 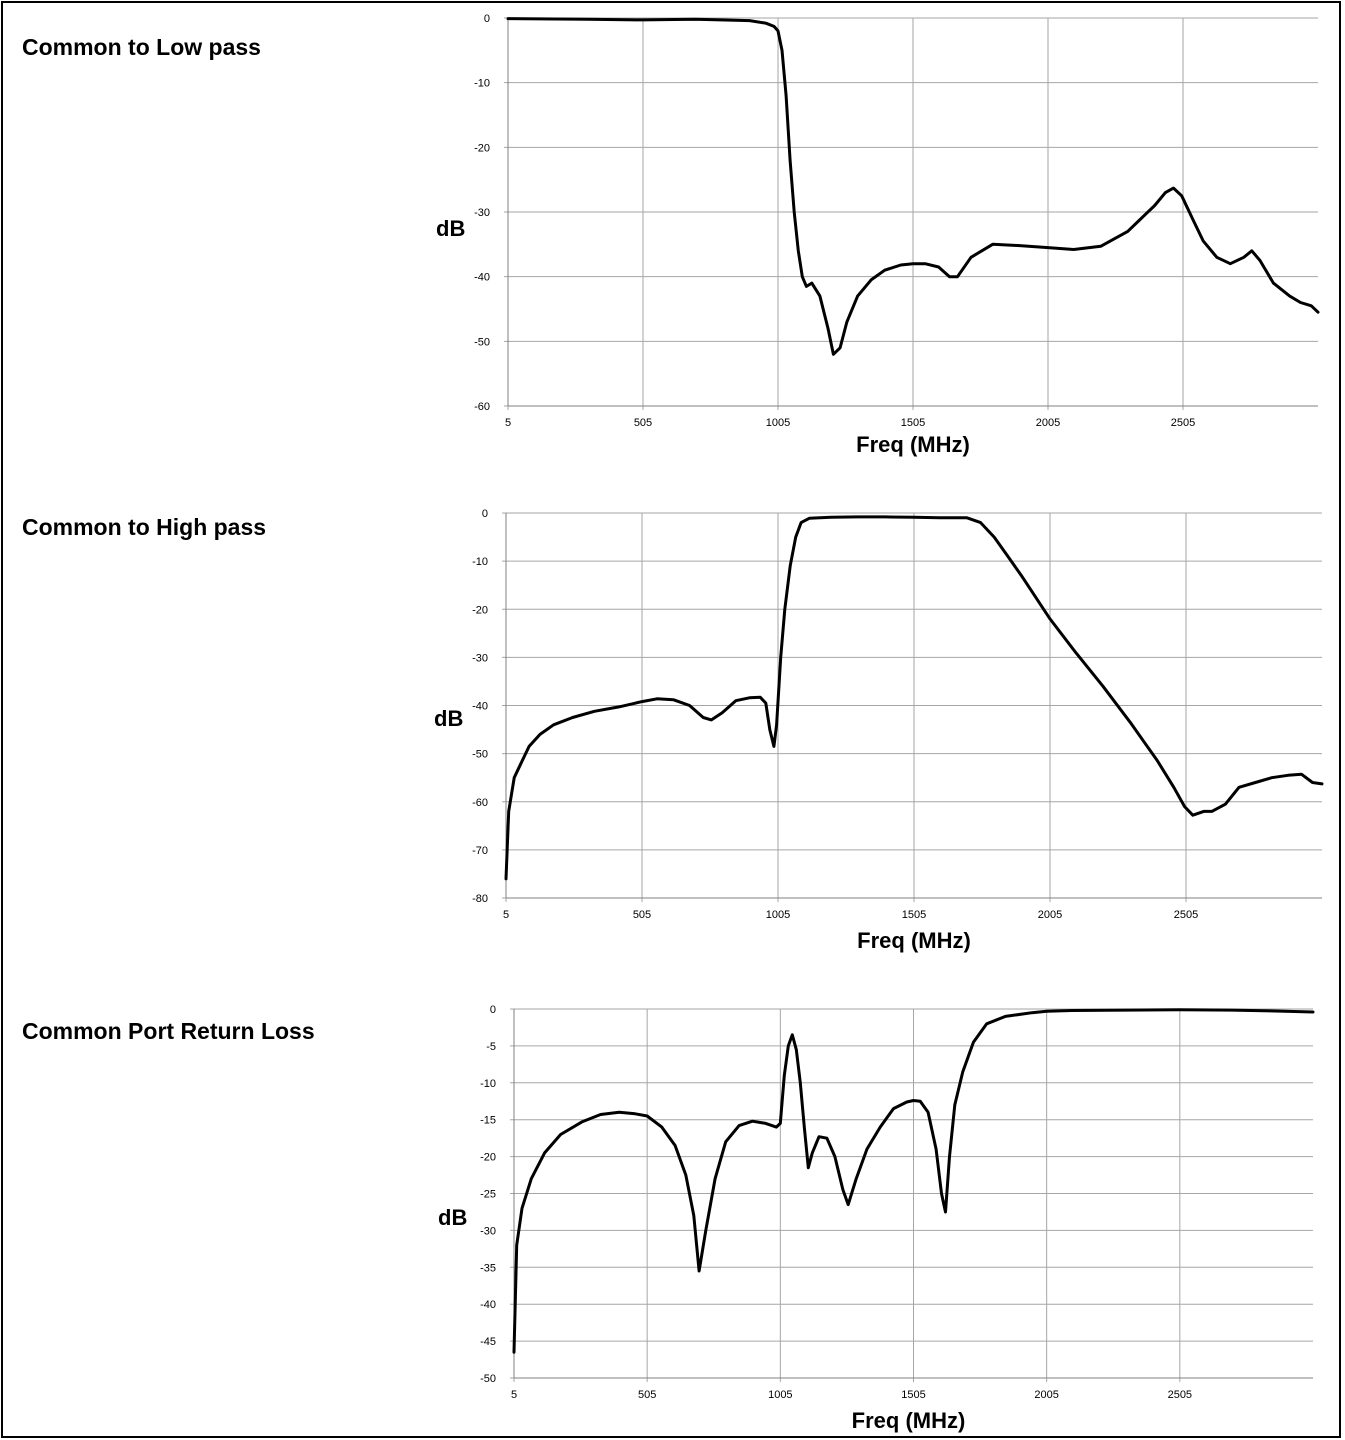 What do you see at coordinates (168, 1031) in the screenshot?
I see `chart-title-return-loss: Common Port Return Loss` at bounding box center [168, 1031].